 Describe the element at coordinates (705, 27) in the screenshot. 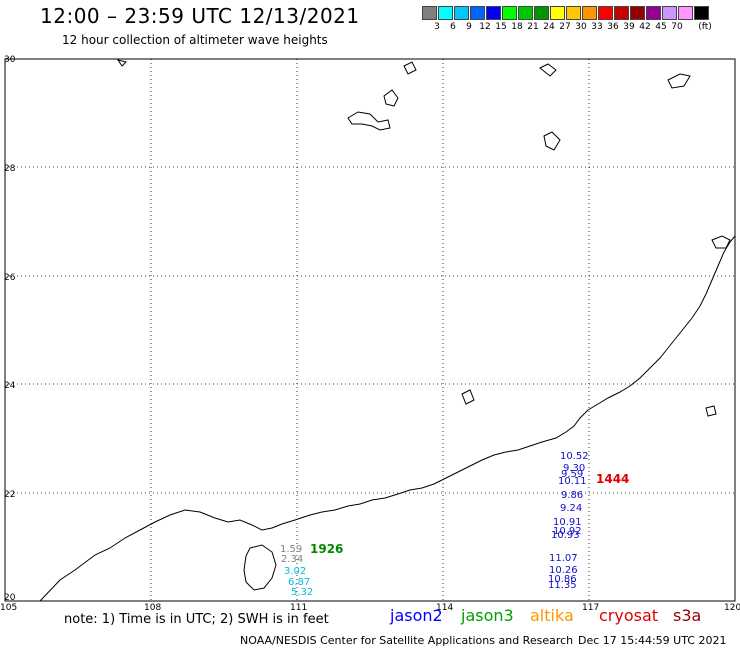

I see `scale-label: (ft)` at that location.